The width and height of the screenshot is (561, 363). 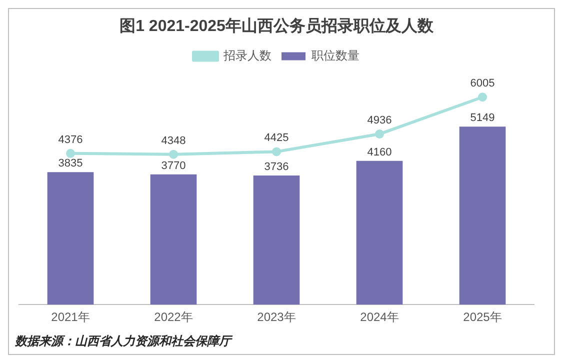 I want to click on legend-label: 招录人数, so click(x=247, y=55).